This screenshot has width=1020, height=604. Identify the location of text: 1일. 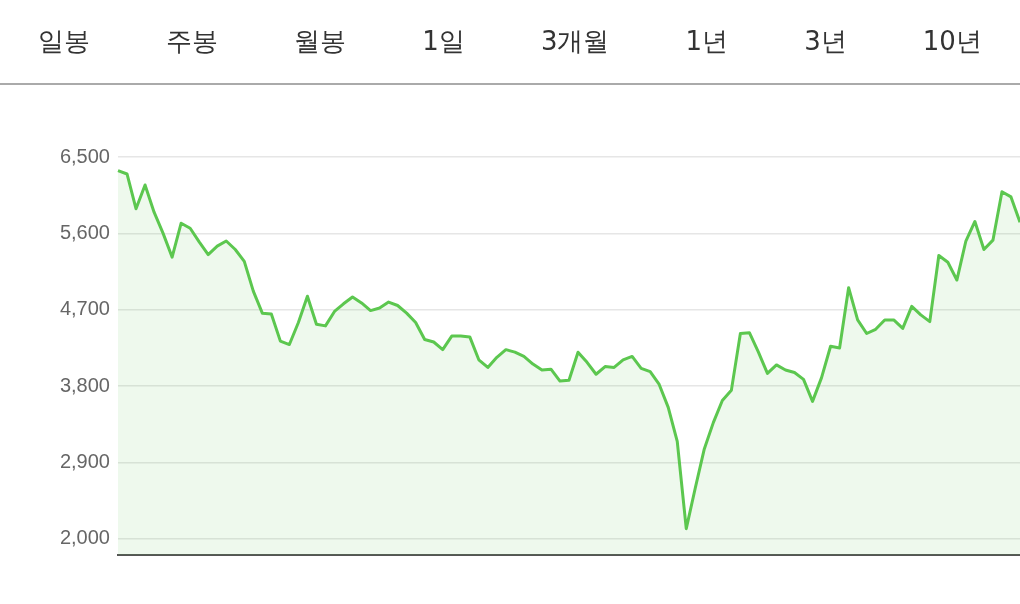
(443, 41).